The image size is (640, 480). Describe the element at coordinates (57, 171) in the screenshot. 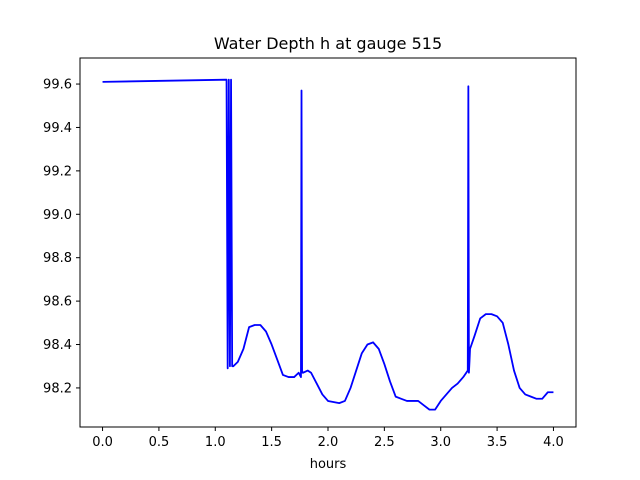

I see `y-tick-label: 99.2` at that location.